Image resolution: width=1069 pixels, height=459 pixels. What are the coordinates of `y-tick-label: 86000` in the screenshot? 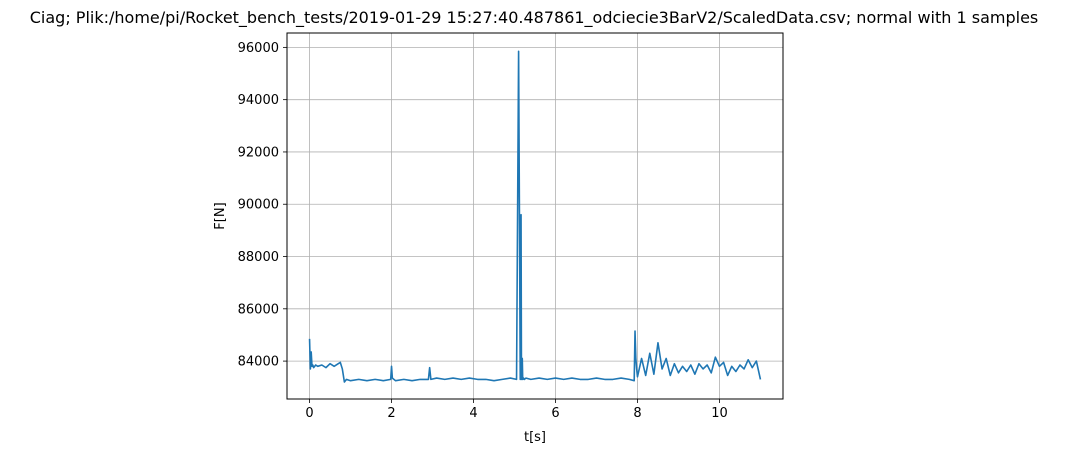 It's located at (258, 309).